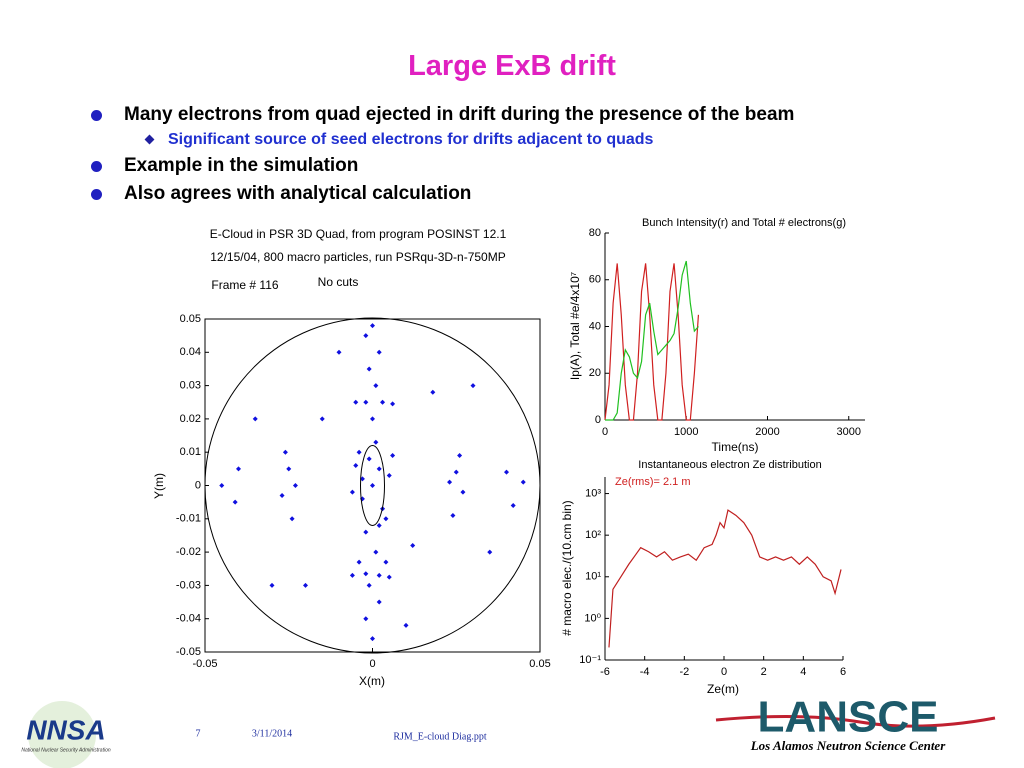 This screenshot has height=768, width=1024. What do you see at coordinates (803, 672) in the screenshot?
I see `x-tick-label: 4` at bounding box center [803, 672].